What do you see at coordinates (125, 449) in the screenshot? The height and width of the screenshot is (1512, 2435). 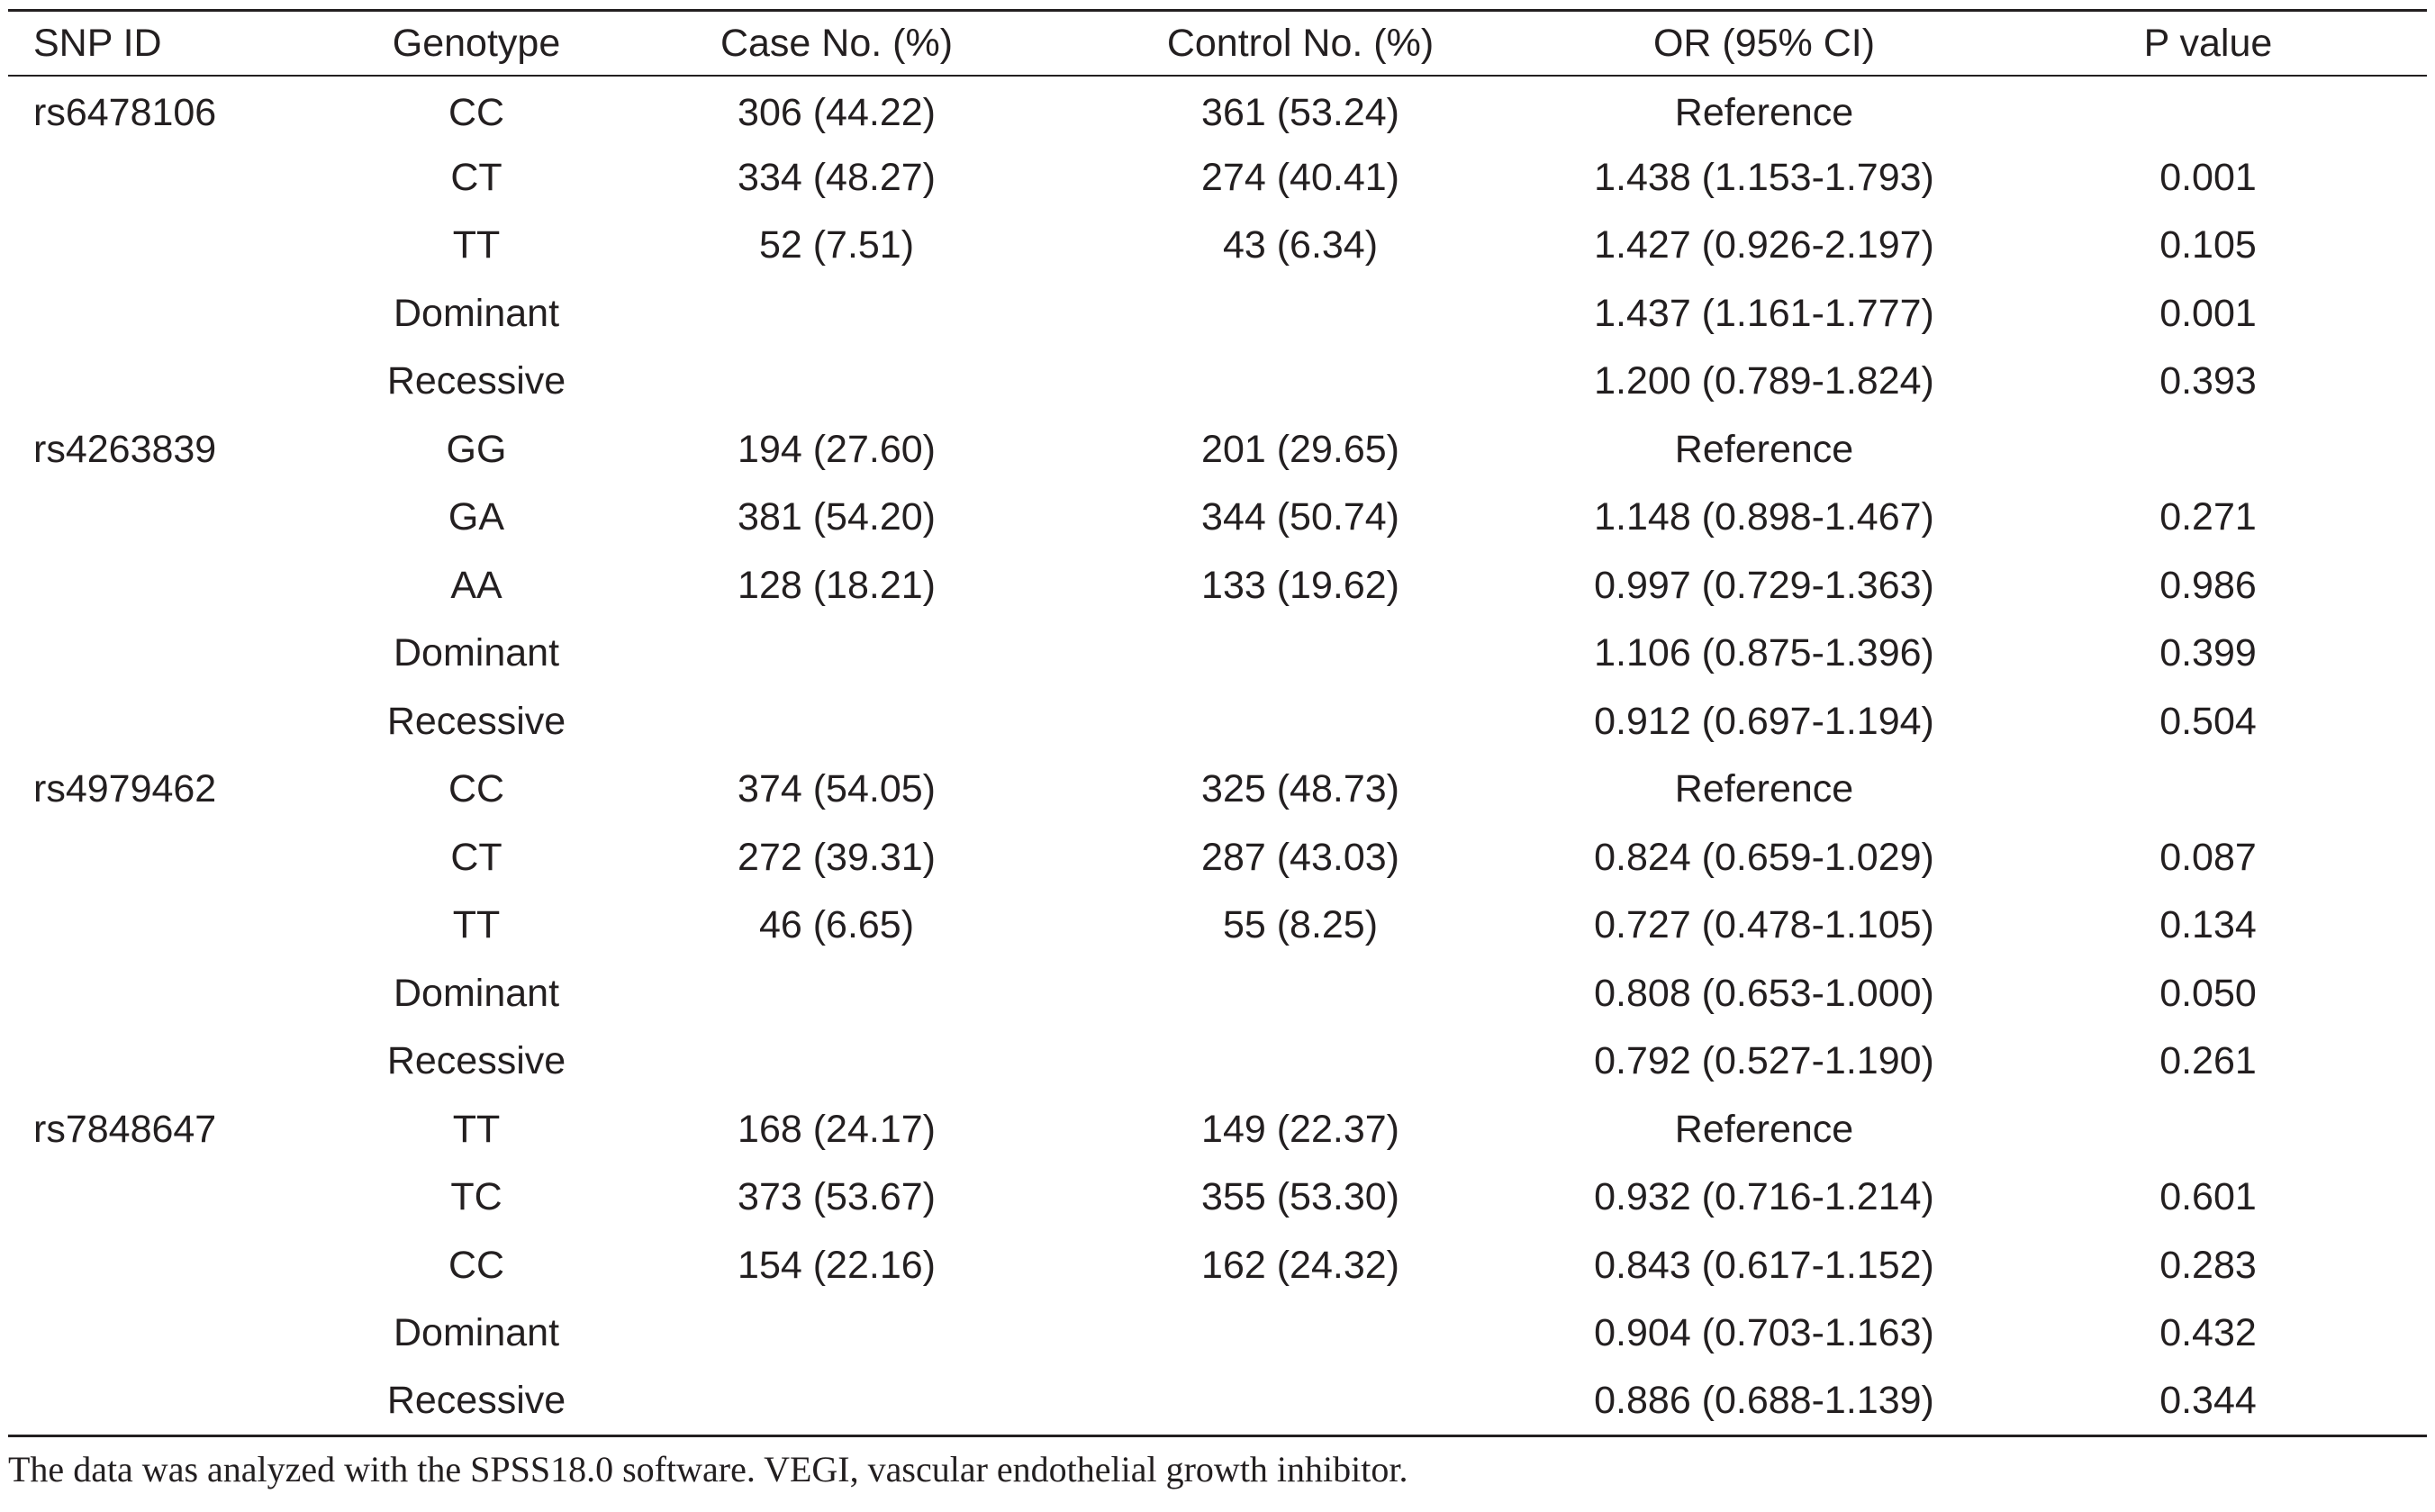 I see `cell-snp-id: rs4263839` at bounding box center [125, 449].